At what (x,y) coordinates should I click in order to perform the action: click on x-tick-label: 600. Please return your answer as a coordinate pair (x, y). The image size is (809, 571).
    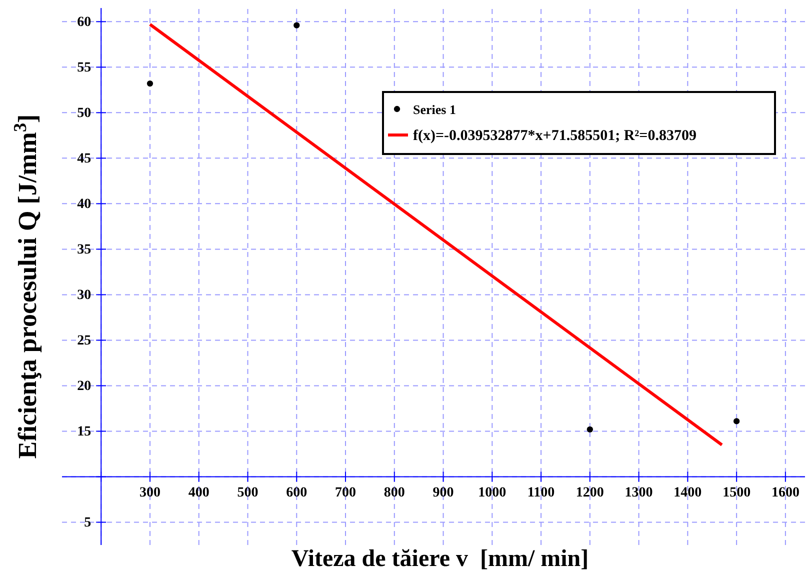
    Looking at the image, I should click on (297, 493).